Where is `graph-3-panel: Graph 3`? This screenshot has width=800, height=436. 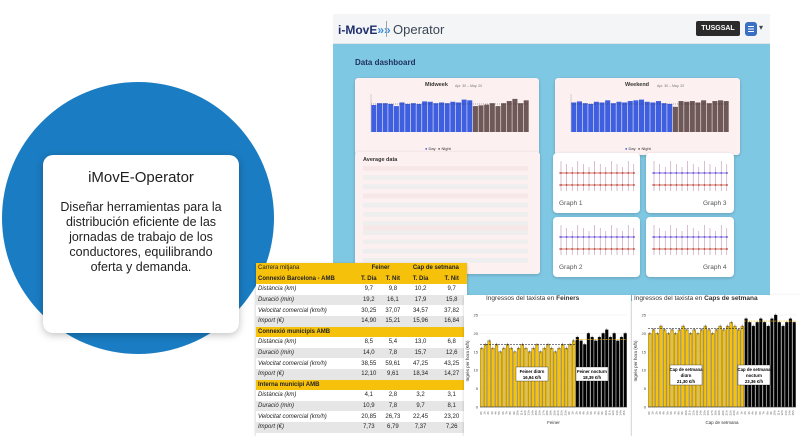
graph-3-panel: Graph 3 is located at coordinates (690, 183).